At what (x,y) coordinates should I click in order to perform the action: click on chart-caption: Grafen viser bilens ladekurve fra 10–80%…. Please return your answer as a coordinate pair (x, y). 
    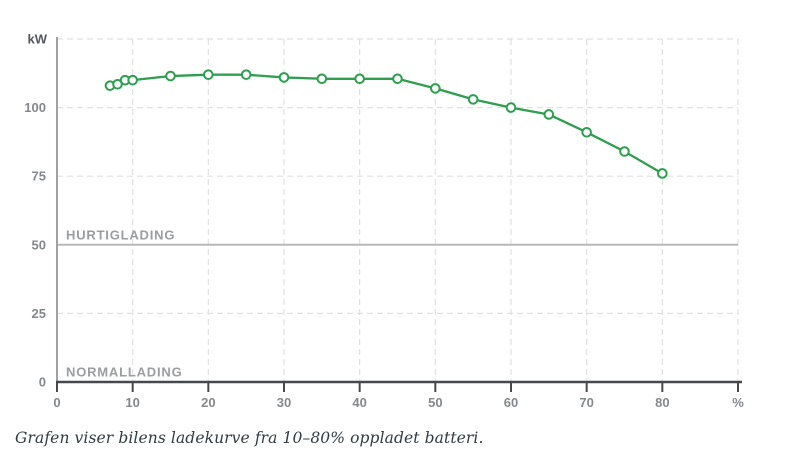
    Looking at the image, I should click on (249, 438).